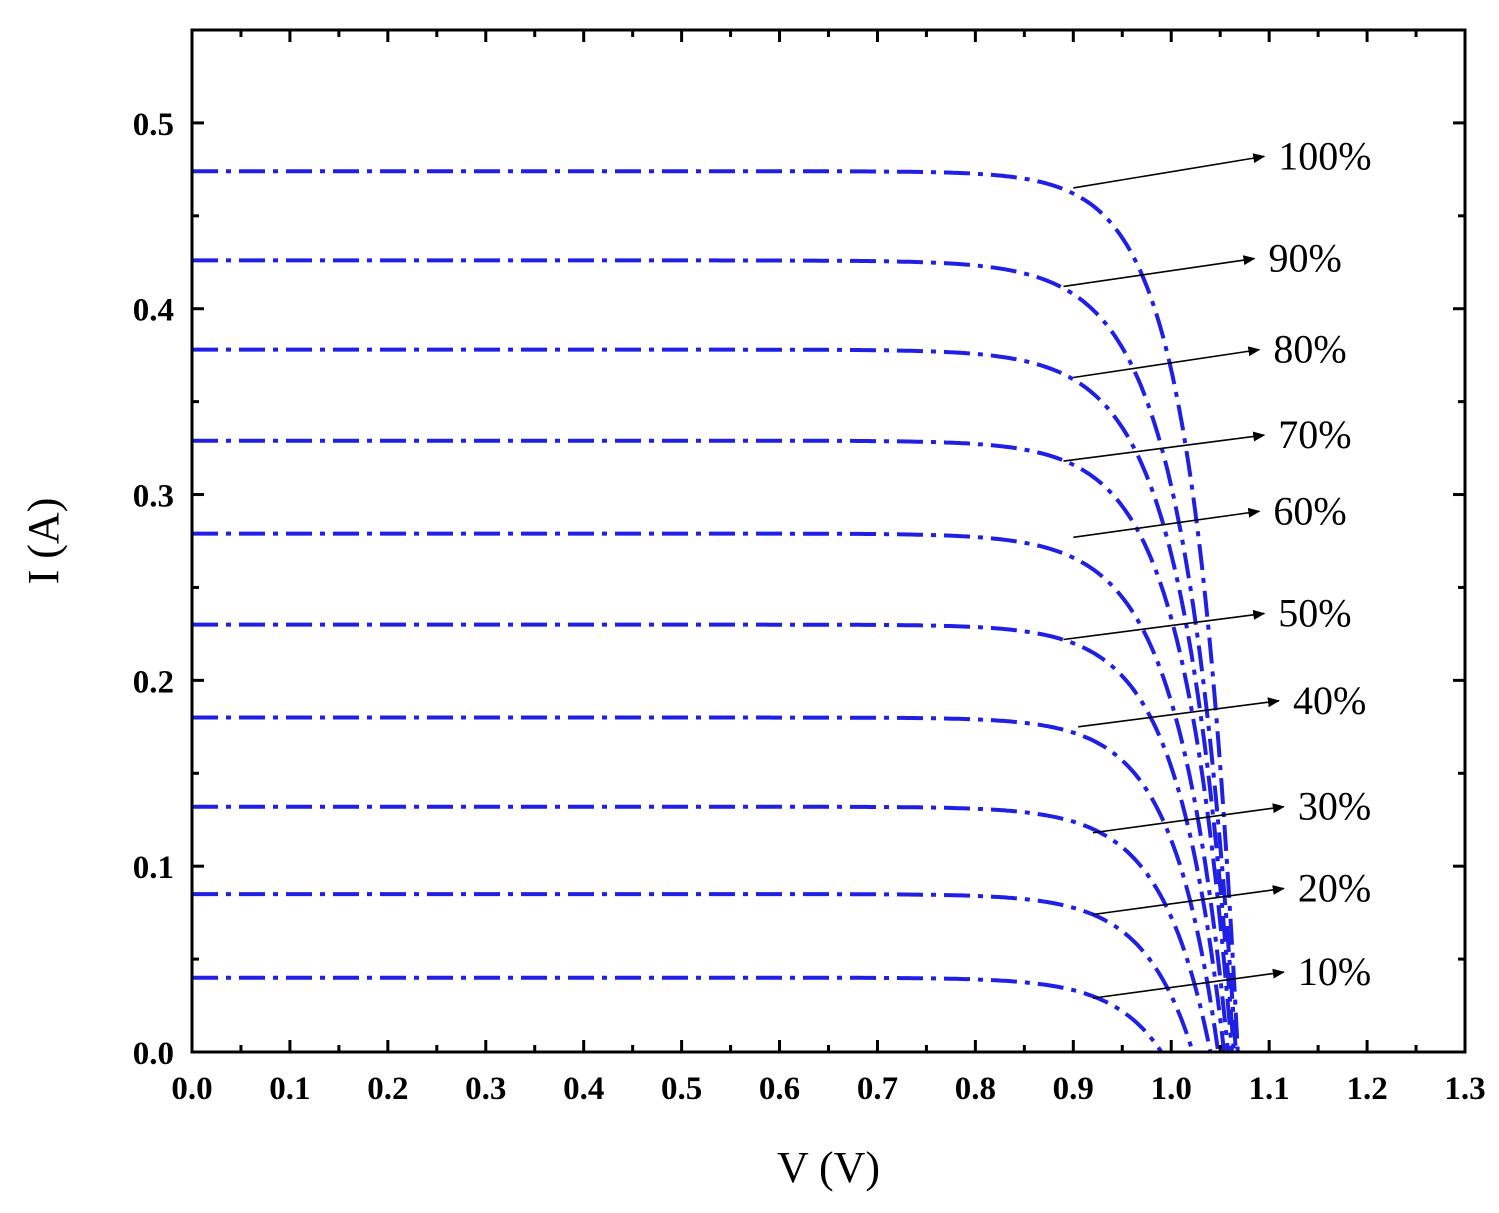 The image size is (1499, 1213). Describe the element at coordinates (485, 1089) in the screenshot. I see `x-tick-label: 0.3` at that location.